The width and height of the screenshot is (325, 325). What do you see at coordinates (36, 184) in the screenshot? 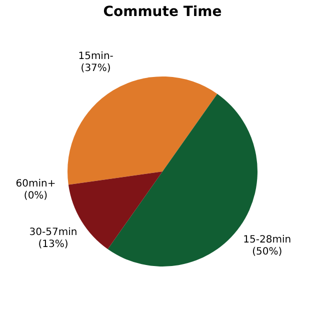
I see `category-label: 60min+` at bounding box center [36, 184].